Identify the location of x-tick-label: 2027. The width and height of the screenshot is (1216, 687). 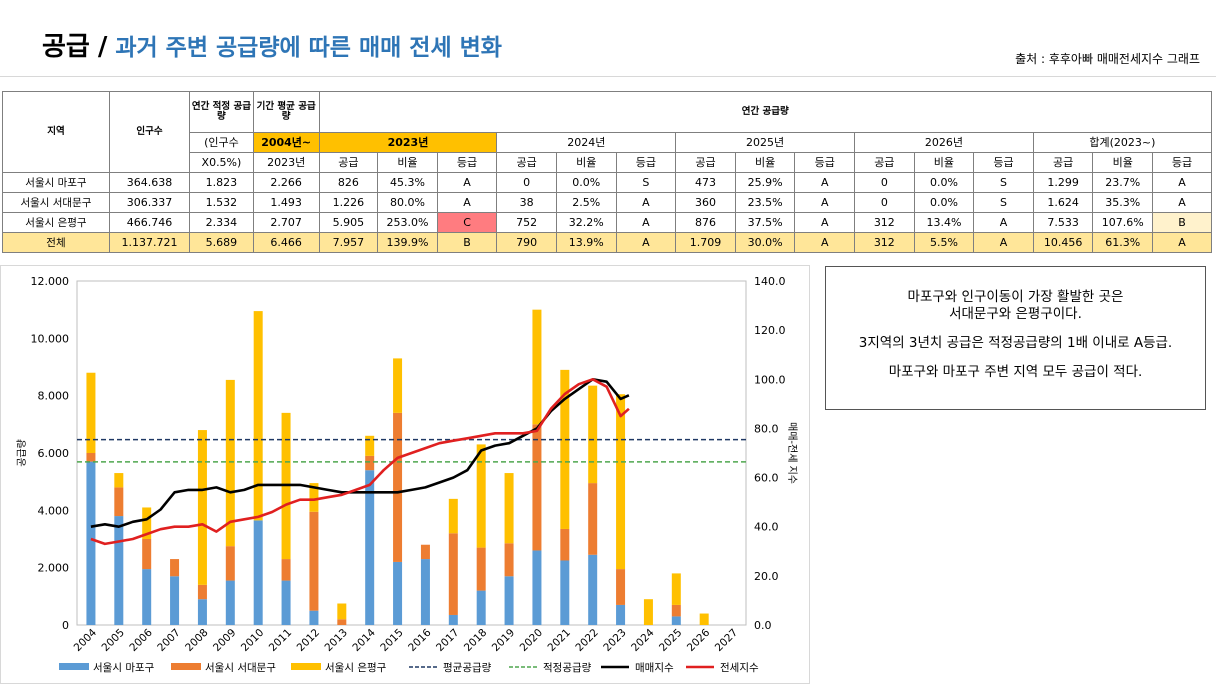
(726, 640).